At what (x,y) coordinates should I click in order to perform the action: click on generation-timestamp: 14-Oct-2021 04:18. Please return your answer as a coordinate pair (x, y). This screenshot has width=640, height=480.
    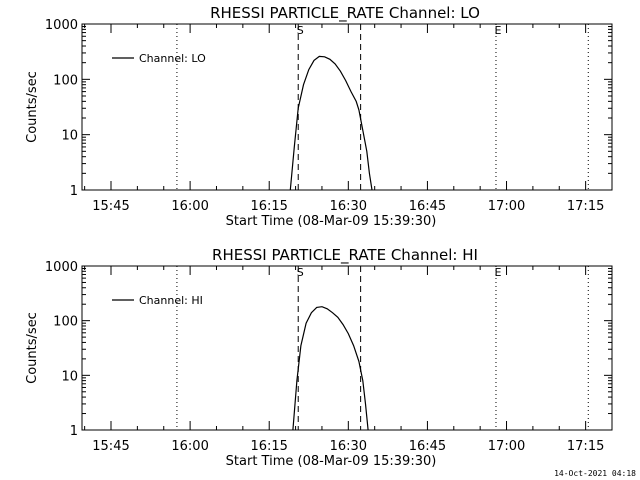
    Looking at the image, I should click on (595, 473).